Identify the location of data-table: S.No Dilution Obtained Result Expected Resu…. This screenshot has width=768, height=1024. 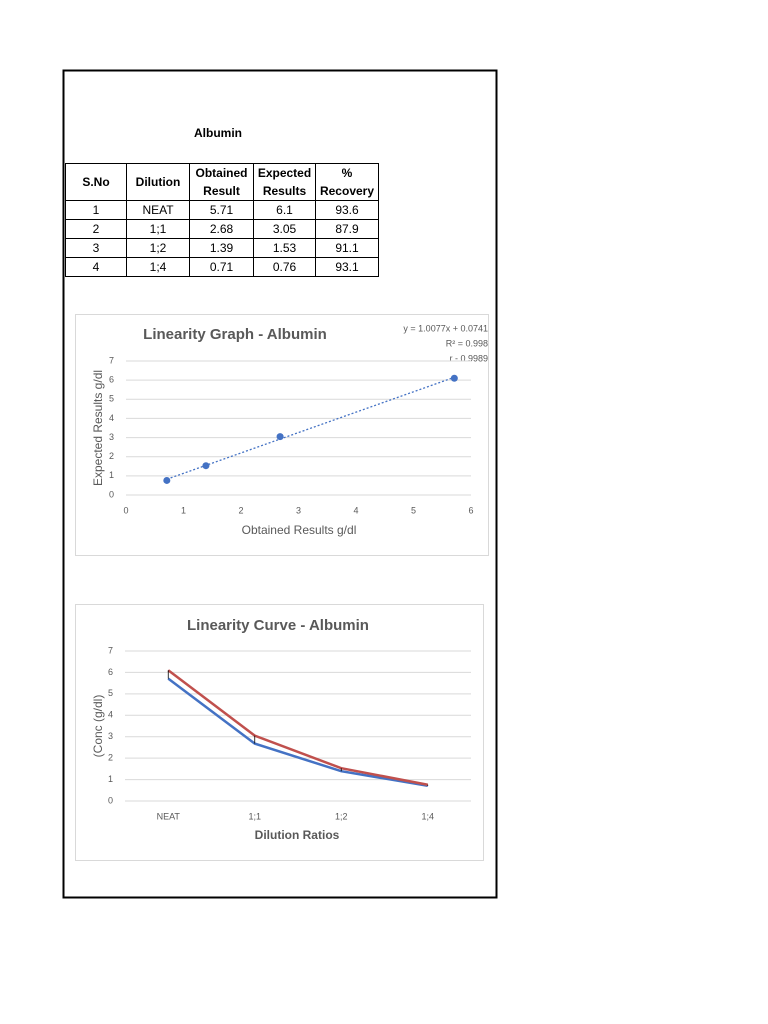
(222, 220).